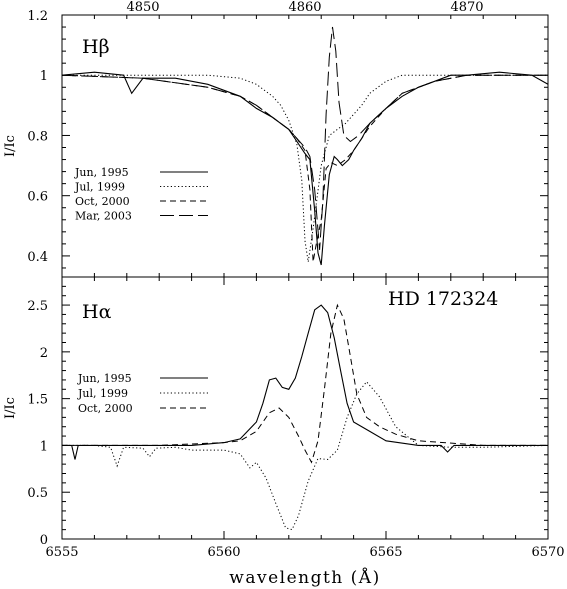 This screenshot has width=567, height=589. I want to click on hbeta-xtick-label: 4850, so click(142, 7).